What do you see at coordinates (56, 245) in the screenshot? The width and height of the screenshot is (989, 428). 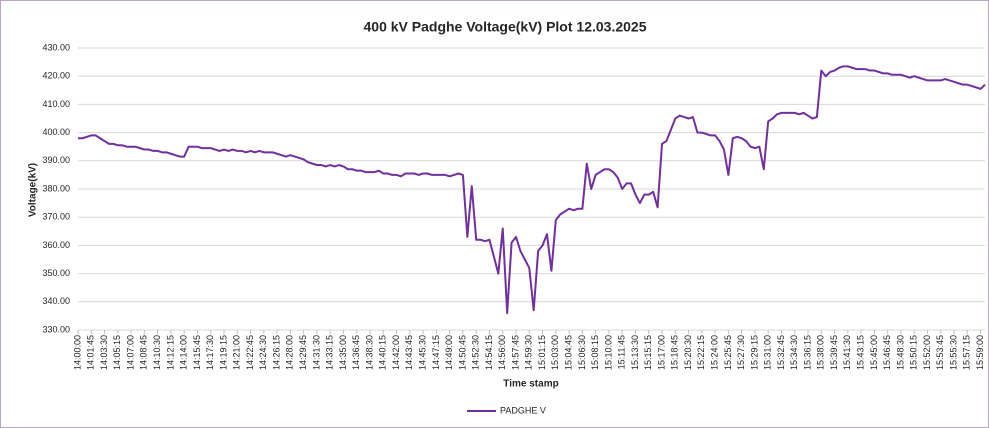 I see `y-tick-label: 360.00` at bounding box center [56, 245].